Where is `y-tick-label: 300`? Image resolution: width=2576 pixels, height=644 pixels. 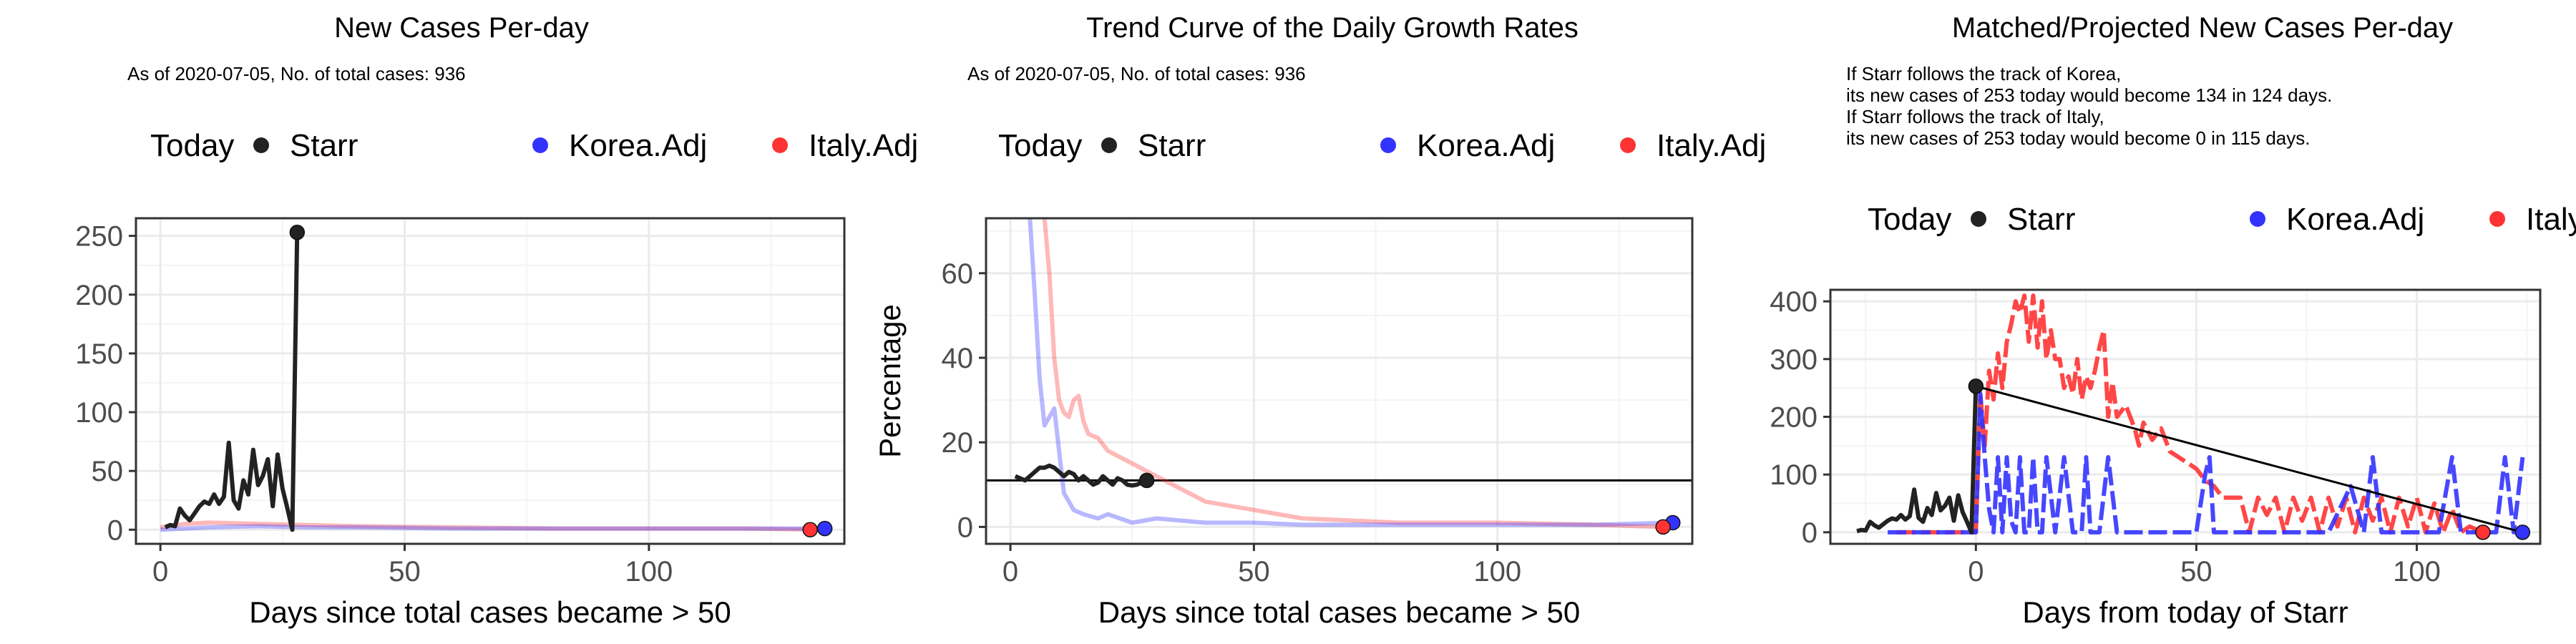
y-tick-label: 300 is located at coordinates (1794, 360).